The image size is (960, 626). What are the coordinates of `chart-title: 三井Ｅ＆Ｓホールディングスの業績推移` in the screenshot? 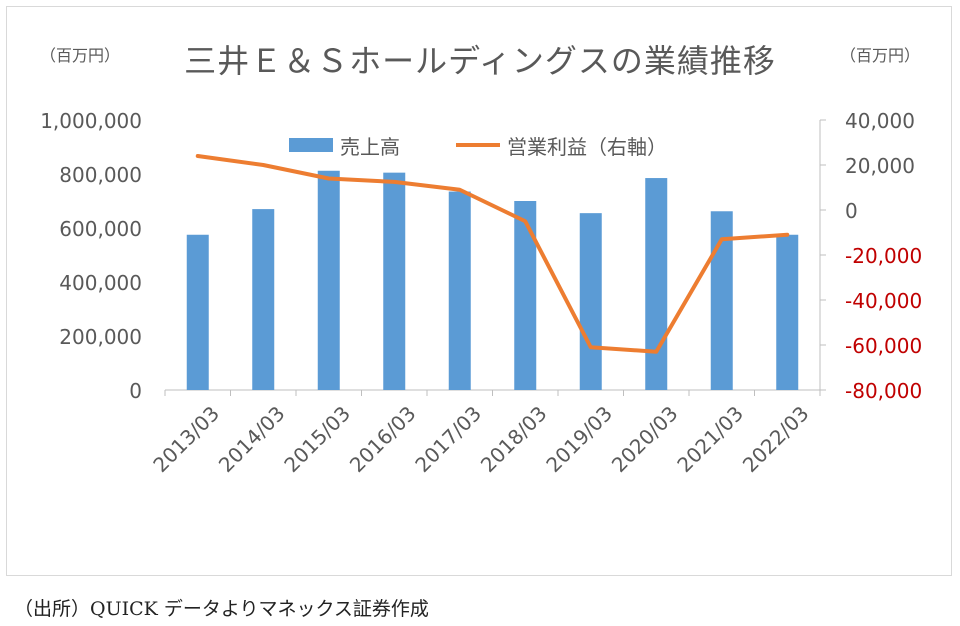 It's located at (480, 61).